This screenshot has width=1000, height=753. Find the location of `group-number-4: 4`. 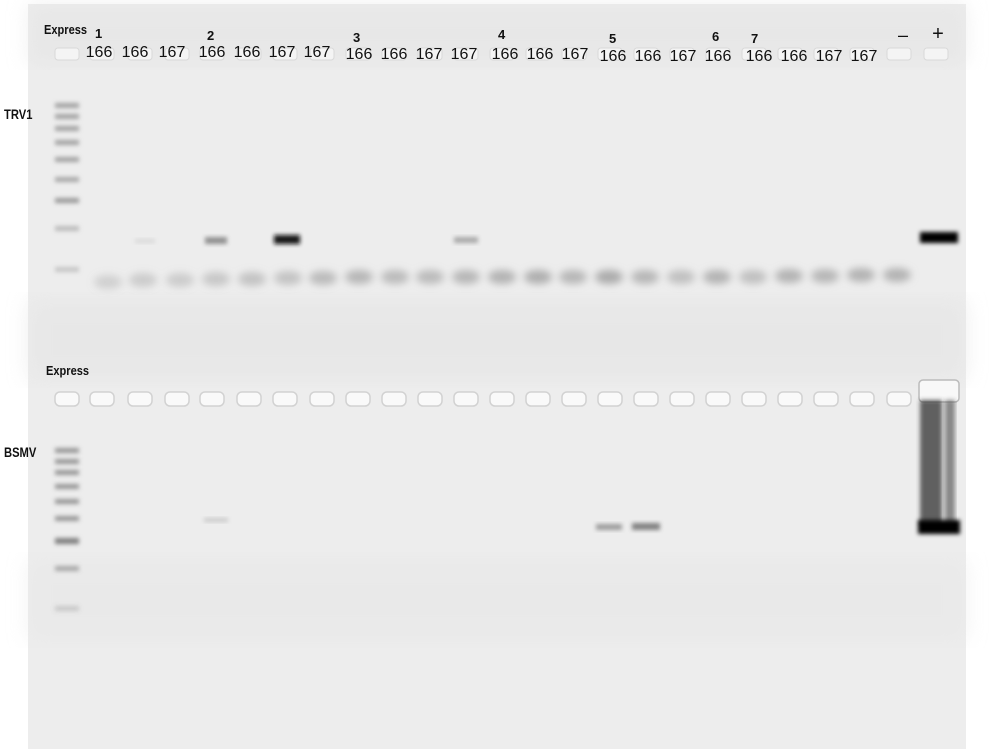

group-number-4: 4 is located at coordinates (502, 34).